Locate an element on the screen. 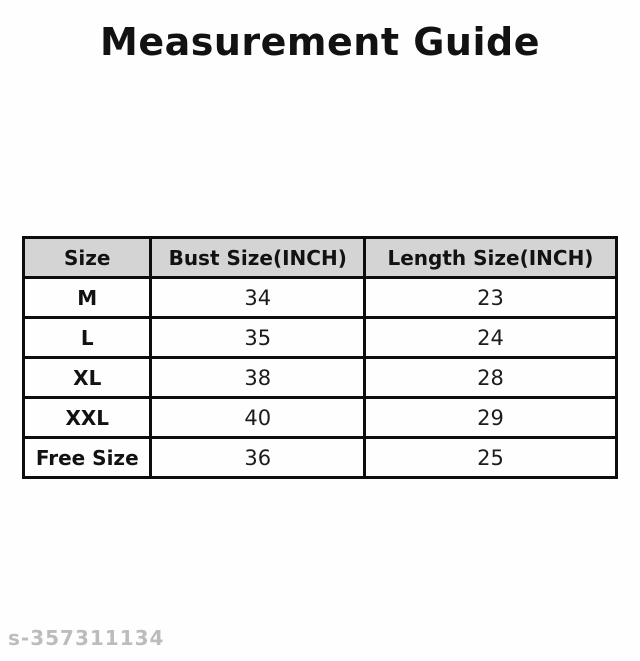 This screenshot has width=640, height=661. table-row: XXL 40 29 is located at coordinates (320, 417).